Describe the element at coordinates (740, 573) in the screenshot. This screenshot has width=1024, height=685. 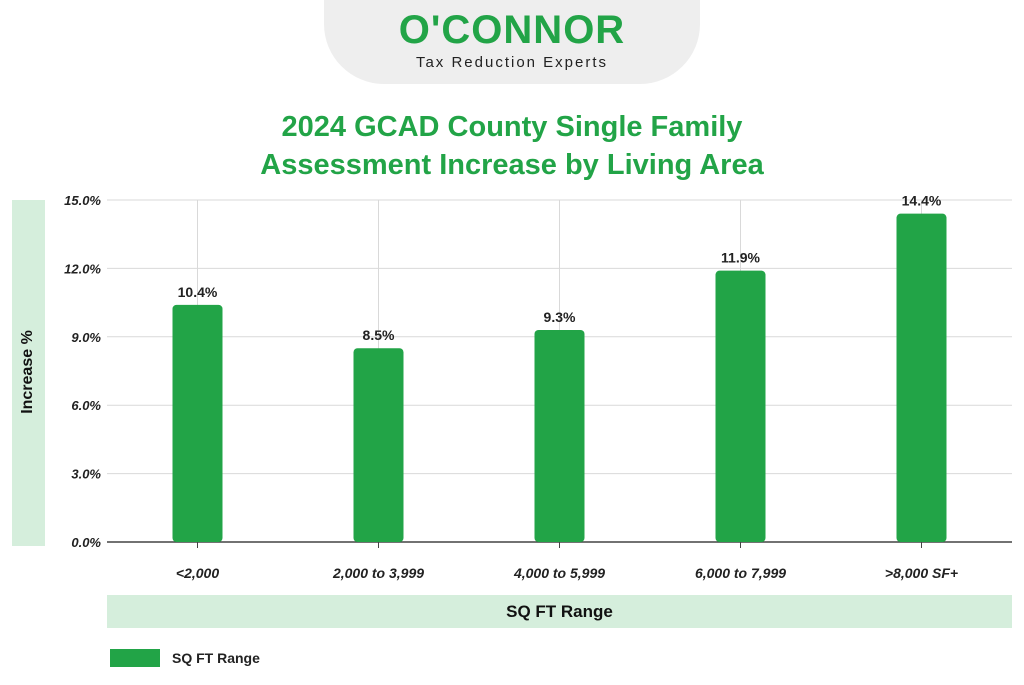
I see `x-tick-label: 6,000 to 7,999` at that location.